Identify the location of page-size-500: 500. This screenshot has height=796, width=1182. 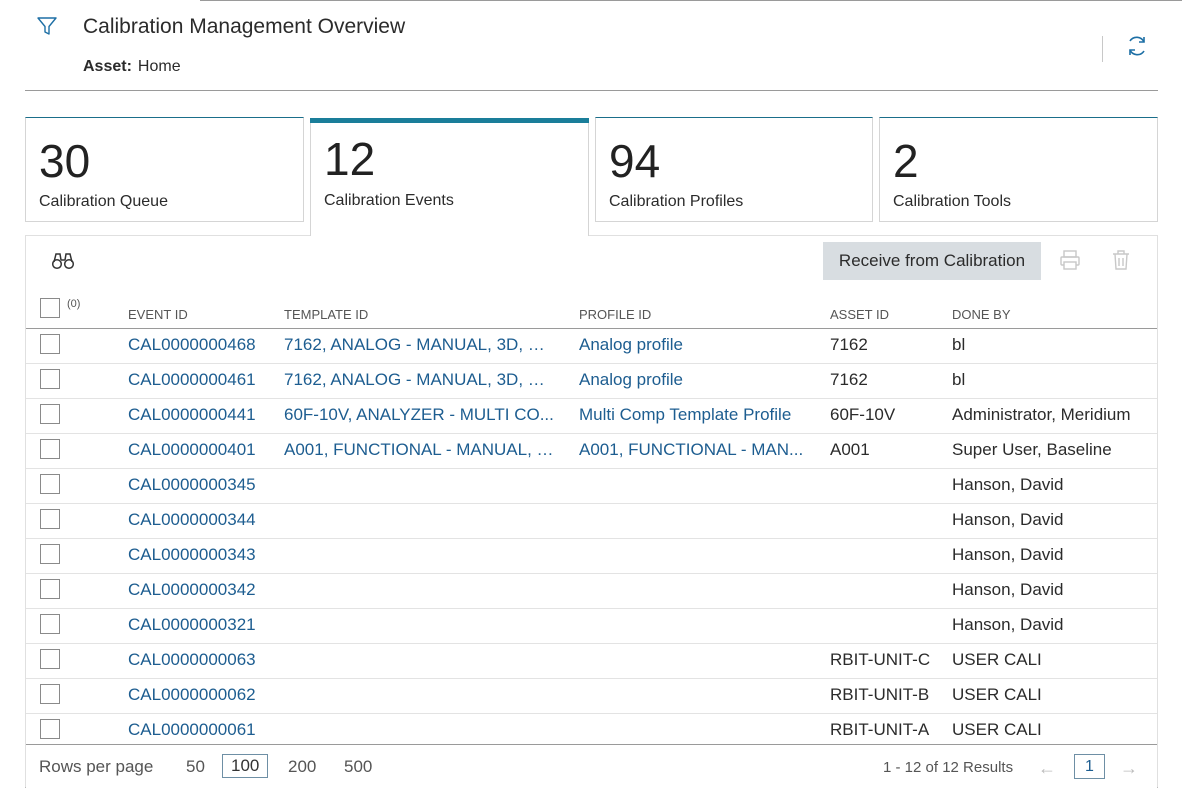
(358, 766).